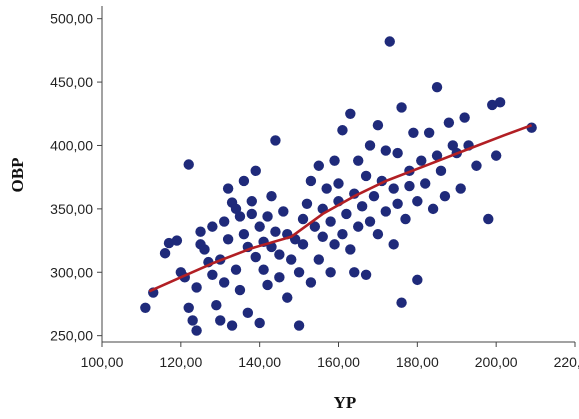 Image resolution: width=579 pixels, height=419 pixels. Describe the element at coordinates (259, 362) in the screenshot. I see `x-tick-label: 140,00` at that location.